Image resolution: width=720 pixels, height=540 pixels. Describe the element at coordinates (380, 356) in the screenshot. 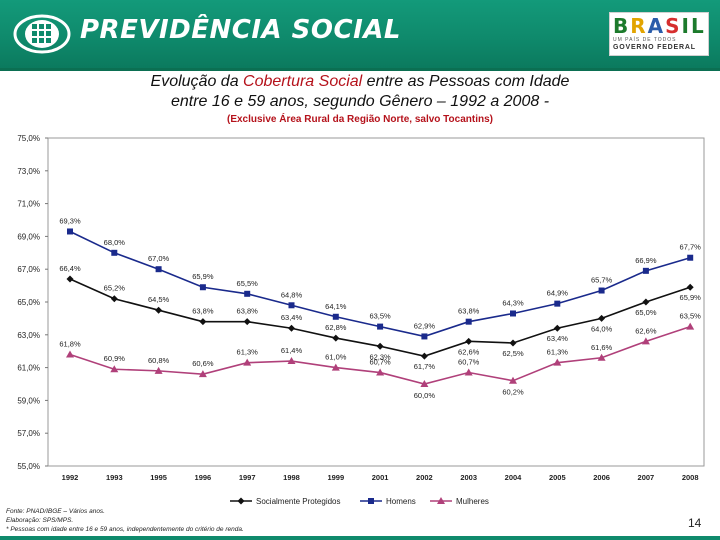

I see `data-label: 62,3%` at that location.